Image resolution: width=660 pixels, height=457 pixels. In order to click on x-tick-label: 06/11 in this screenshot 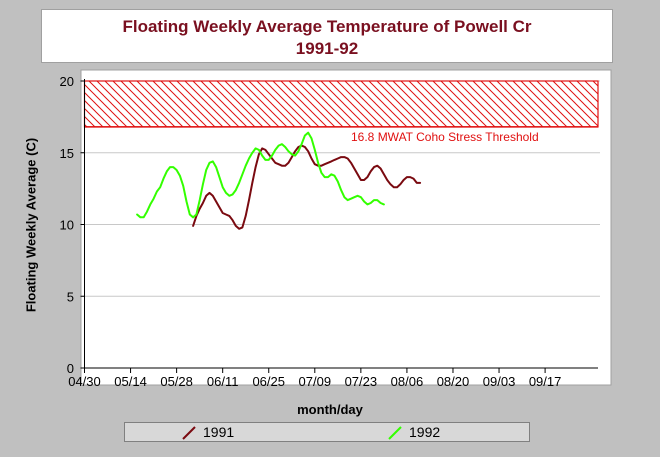, I will do `click(223, 381)`.